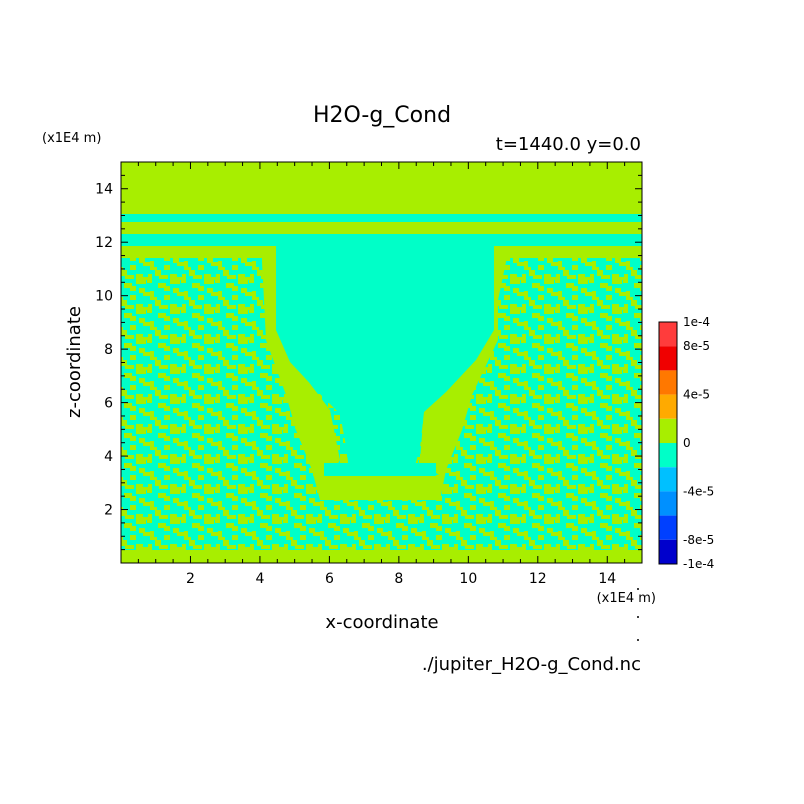 The width and height of the screenshot is (804, 804). What do you see at coordinates (104, 243) in the screenshot?
I see `y-tick-label: 12` at bounding box center [104, 243].